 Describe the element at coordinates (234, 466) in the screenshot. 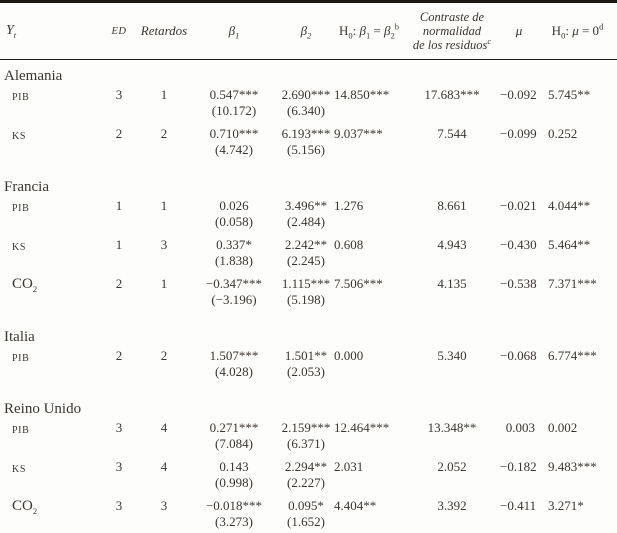

I see `beta1-coef: 0.143` at that location.